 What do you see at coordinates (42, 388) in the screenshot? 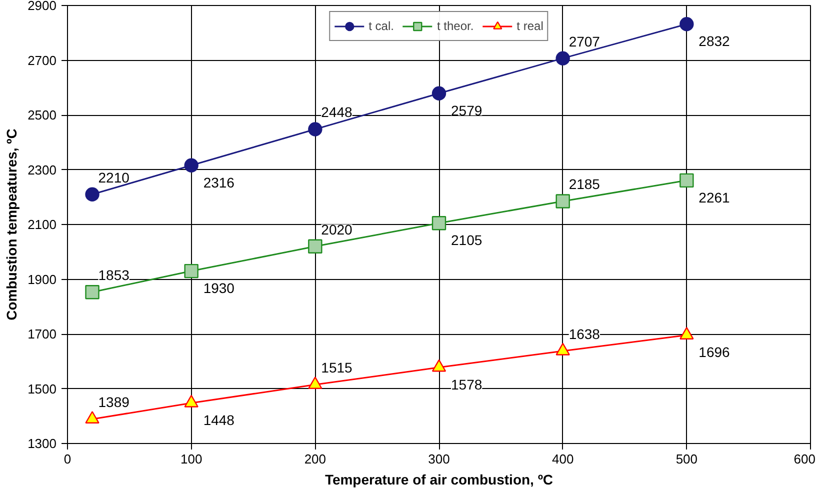
I see `y-tick-label: 1500` at bounding box center [42, 388].